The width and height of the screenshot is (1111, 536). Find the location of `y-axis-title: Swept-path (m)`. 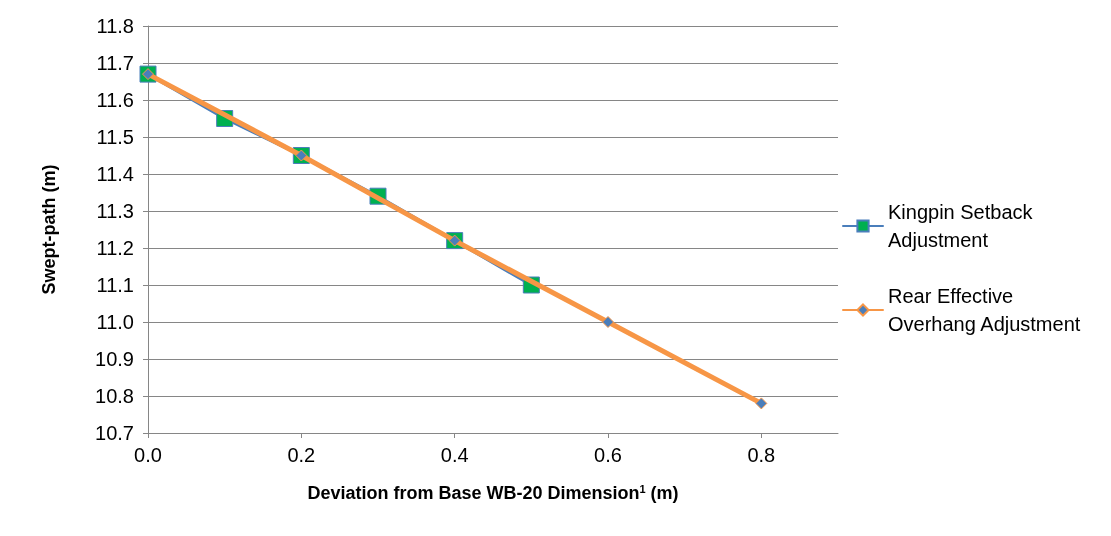

y-axis-title: Swept-path (m) is located at coordinates (49, 229).